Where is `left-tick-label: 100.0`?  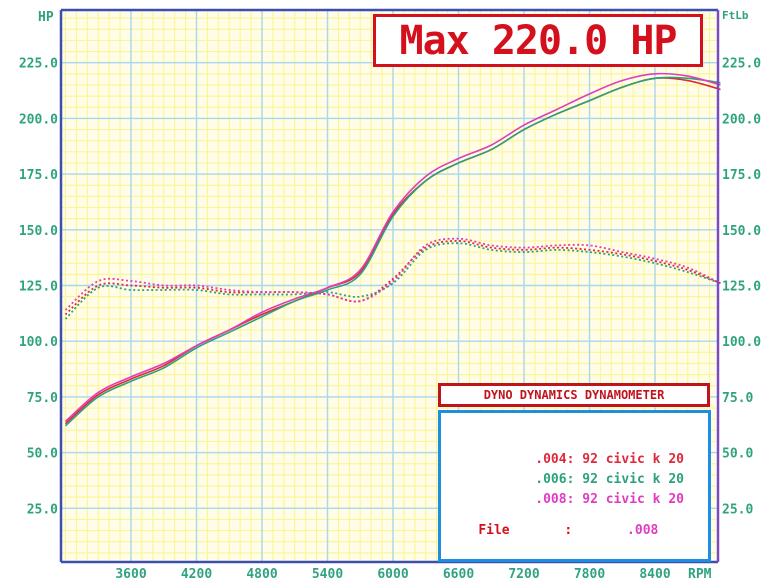 left-tick-label: 100.0 is located at coordinates (38, 342).